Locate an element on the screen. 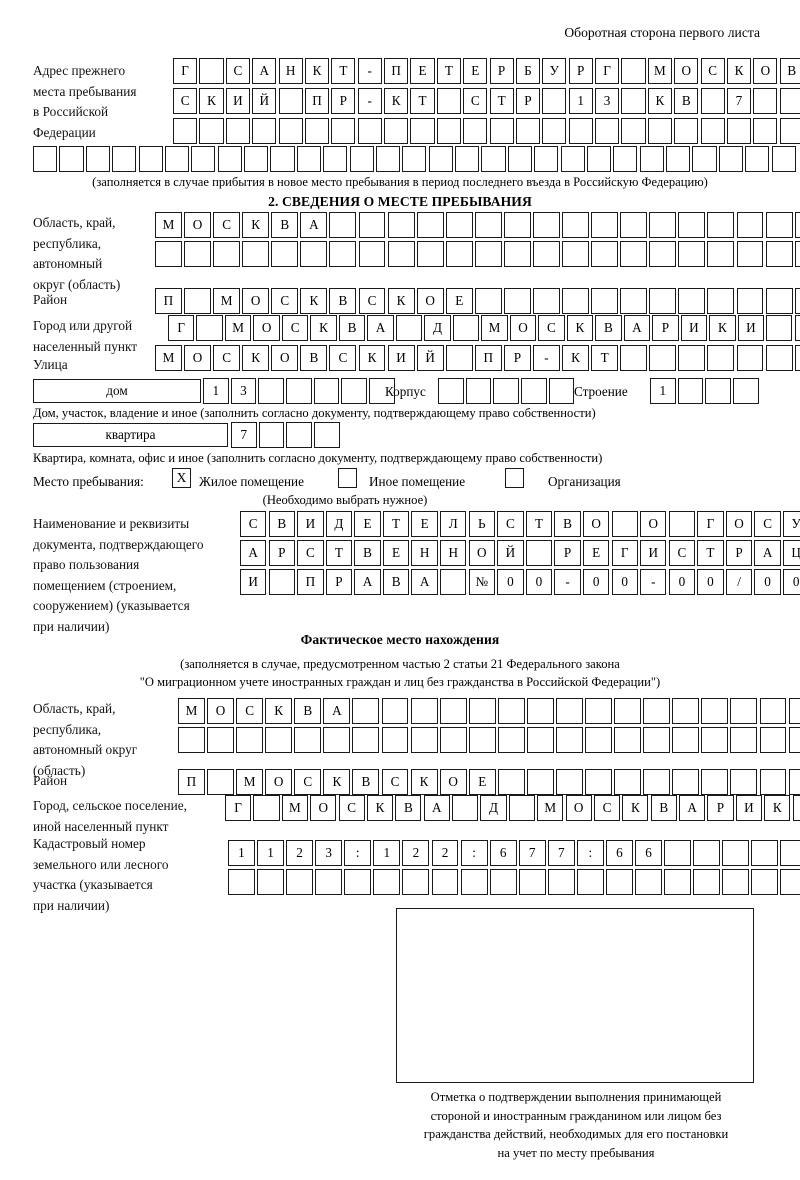 The height and width of the screenshot is (1180, 800). document-row-2-cell-3: Т is located at coordinates (339, 553).